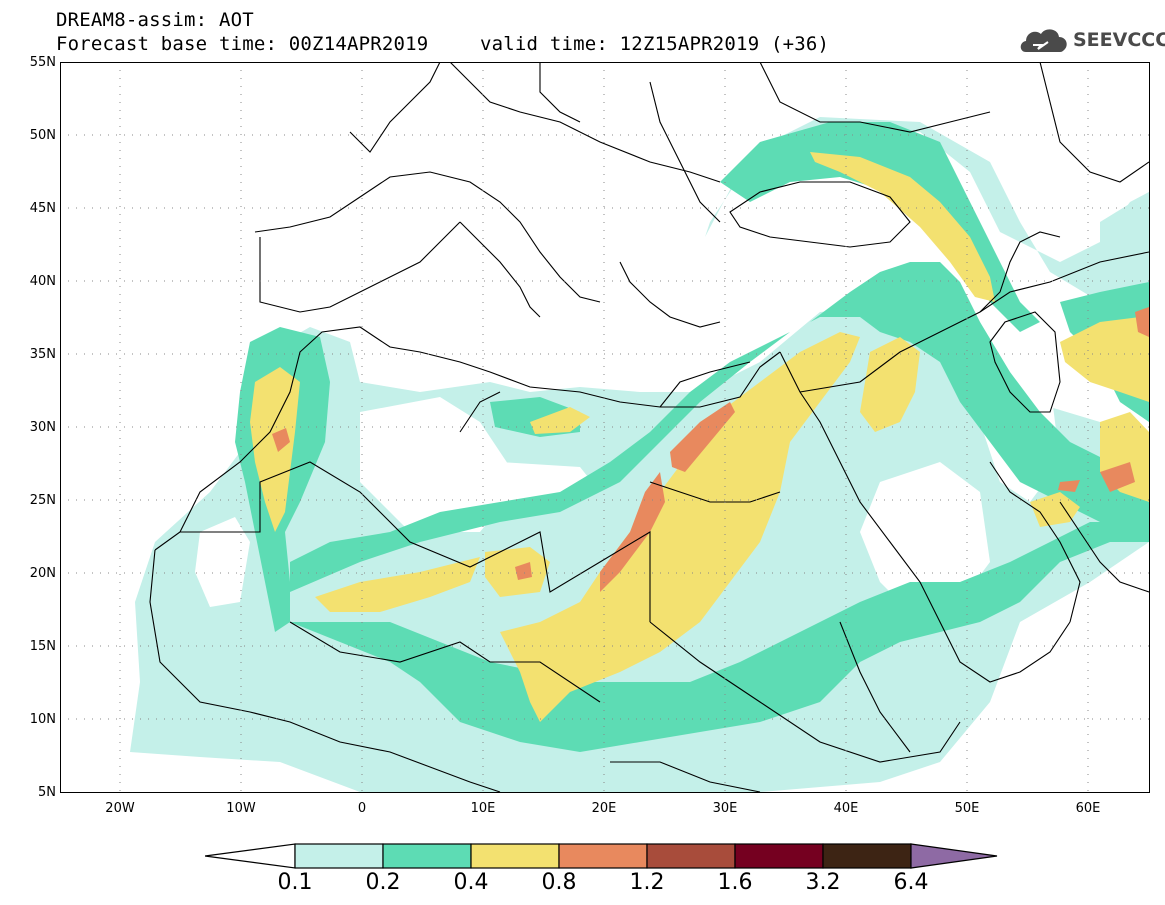 This screenshot has height=905, width=1165. I want to click on map-title: DREAM8-assim: AOT, so click(155, 20).